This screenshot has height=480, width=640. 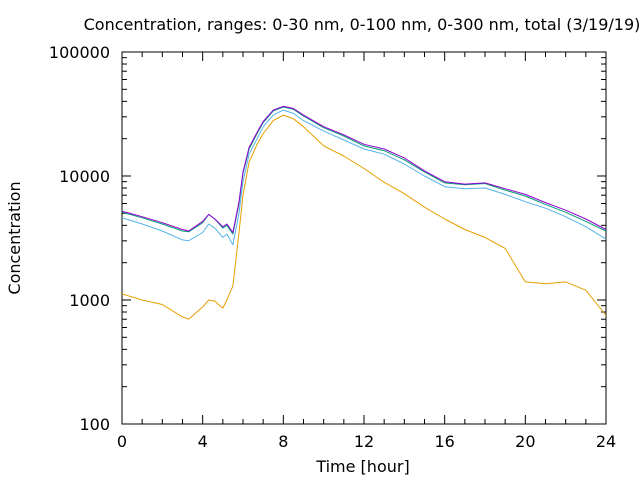 What do you see at coordinates (84, 176) in the screenshot?
I see `y-tick-label: 10000` at bounding box center [84, 176].